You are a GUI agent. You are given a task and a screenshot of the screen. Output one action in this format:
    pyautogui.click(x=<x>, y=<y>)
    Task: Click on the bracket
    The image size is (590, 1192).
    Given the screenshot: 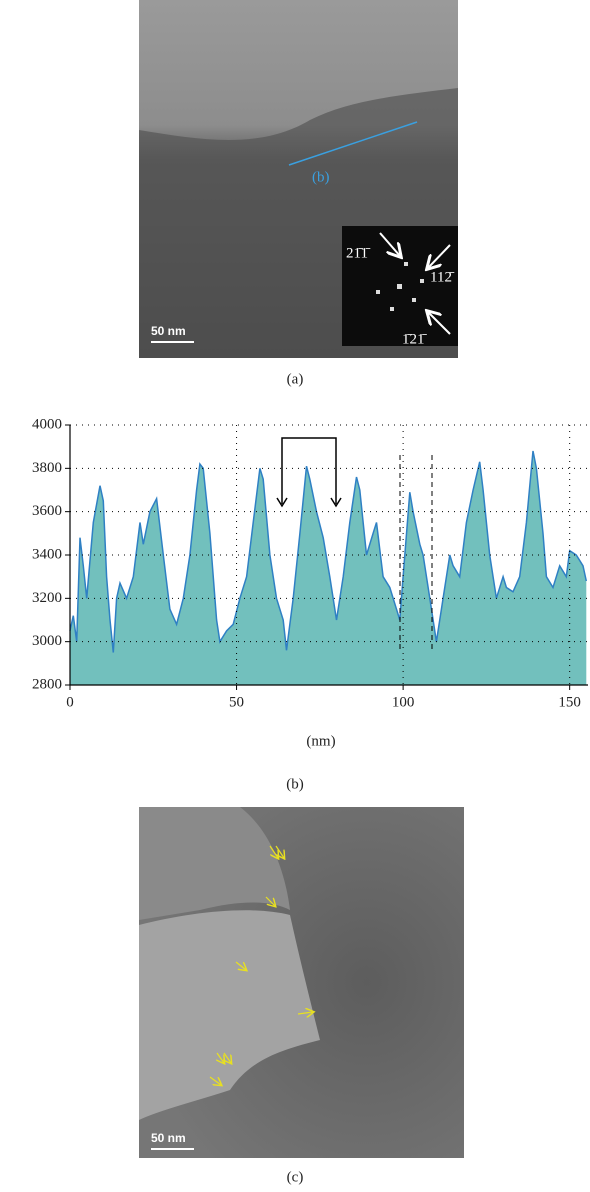 What is the action you would take?
    pyautogui.click(x=309, y=470)
    